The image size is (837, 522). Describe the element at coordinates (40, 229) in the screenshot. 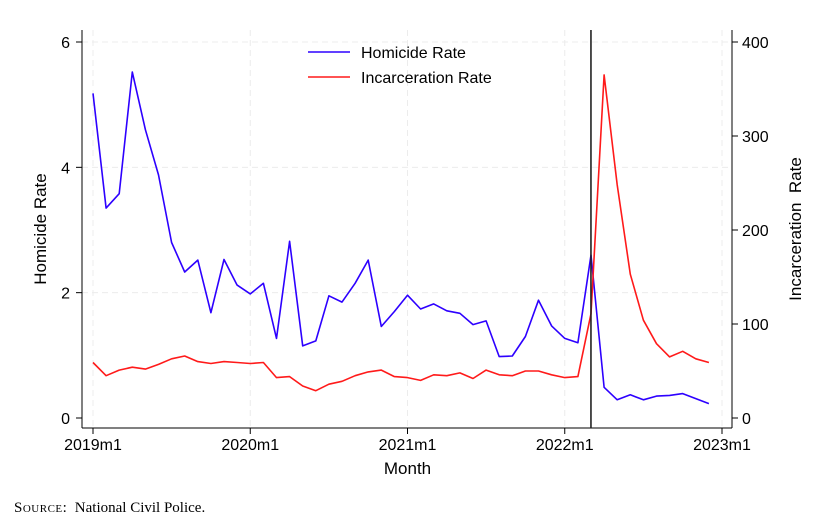

I see `left-y-axis-title: Homicide Rate` at that location.